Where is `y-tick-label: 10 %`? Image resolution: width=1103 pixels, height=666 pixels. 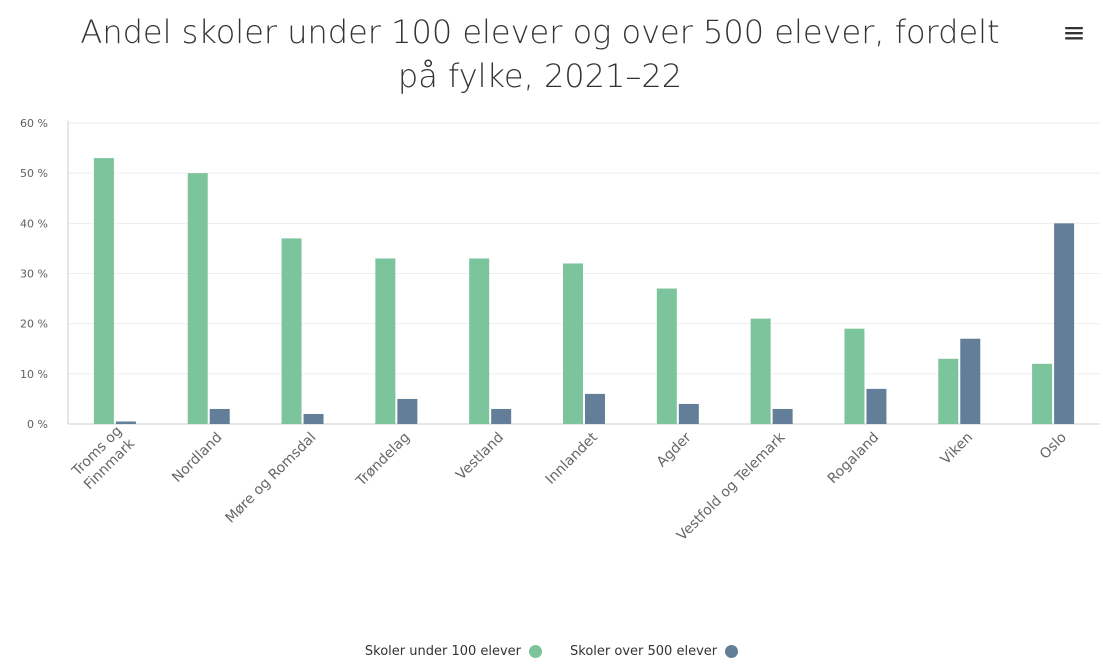
y-tick-label: 10 % is located at coordinates (34, 374).